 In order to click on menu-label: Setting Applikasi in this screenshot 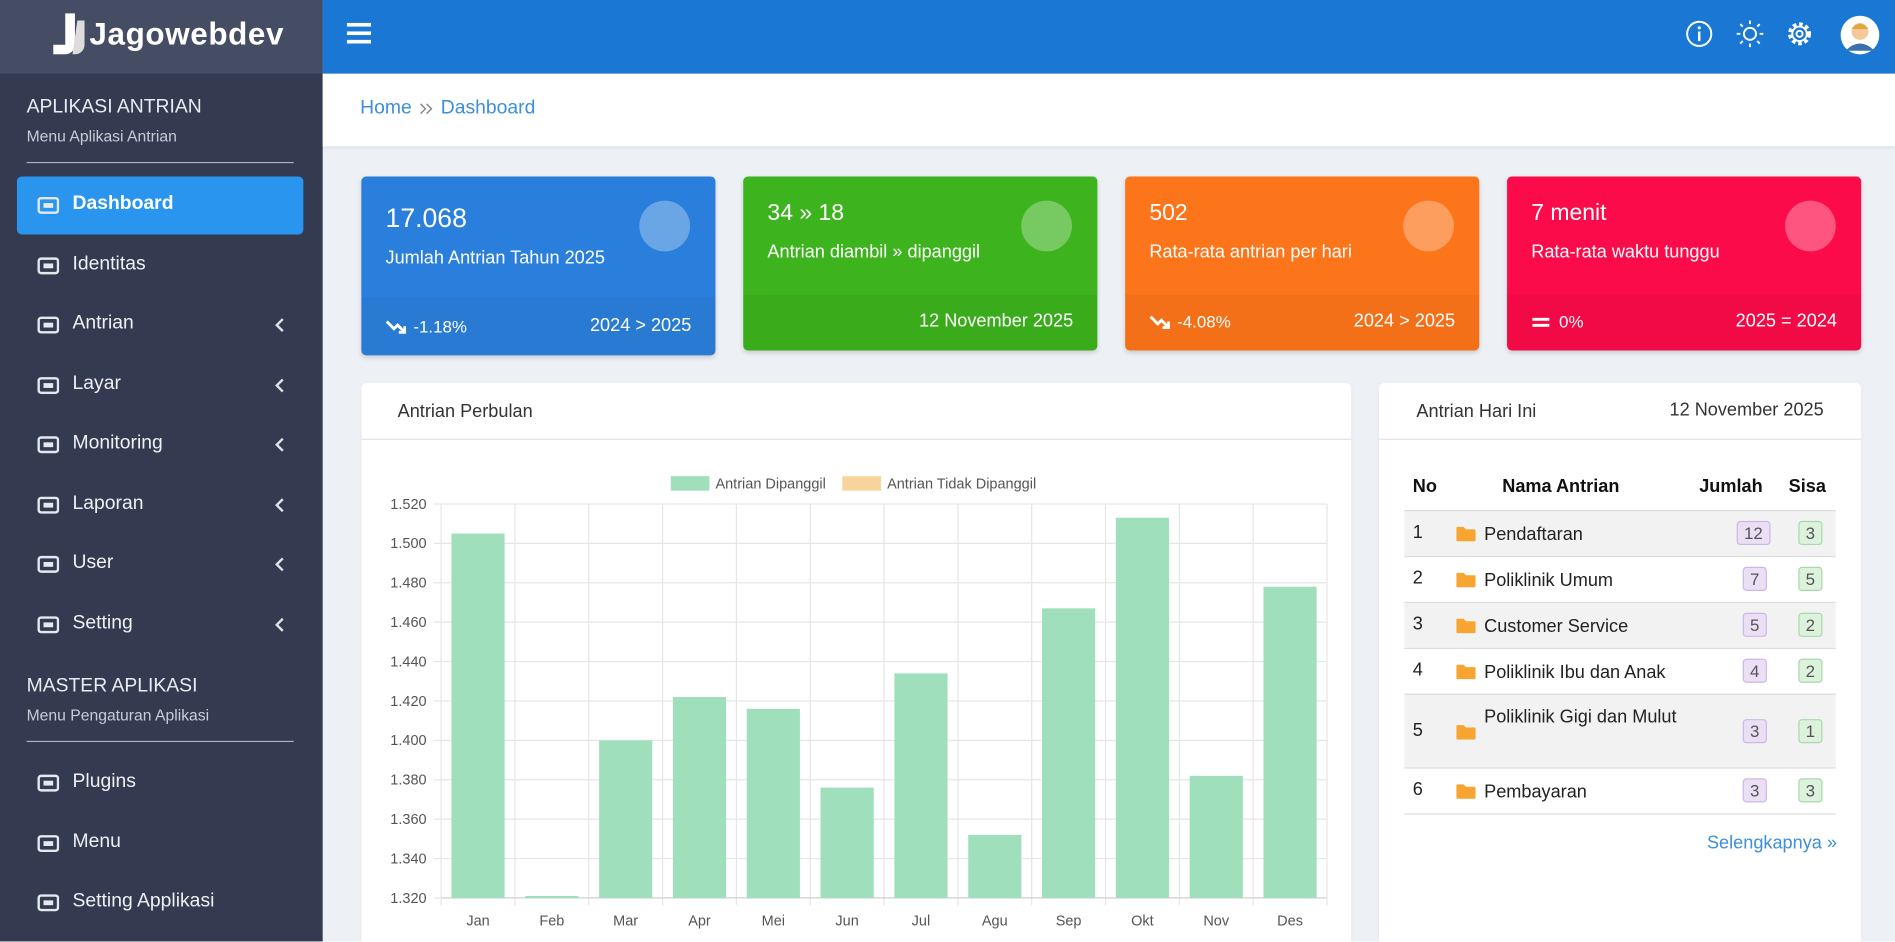, I will do `click(143, 901)`.